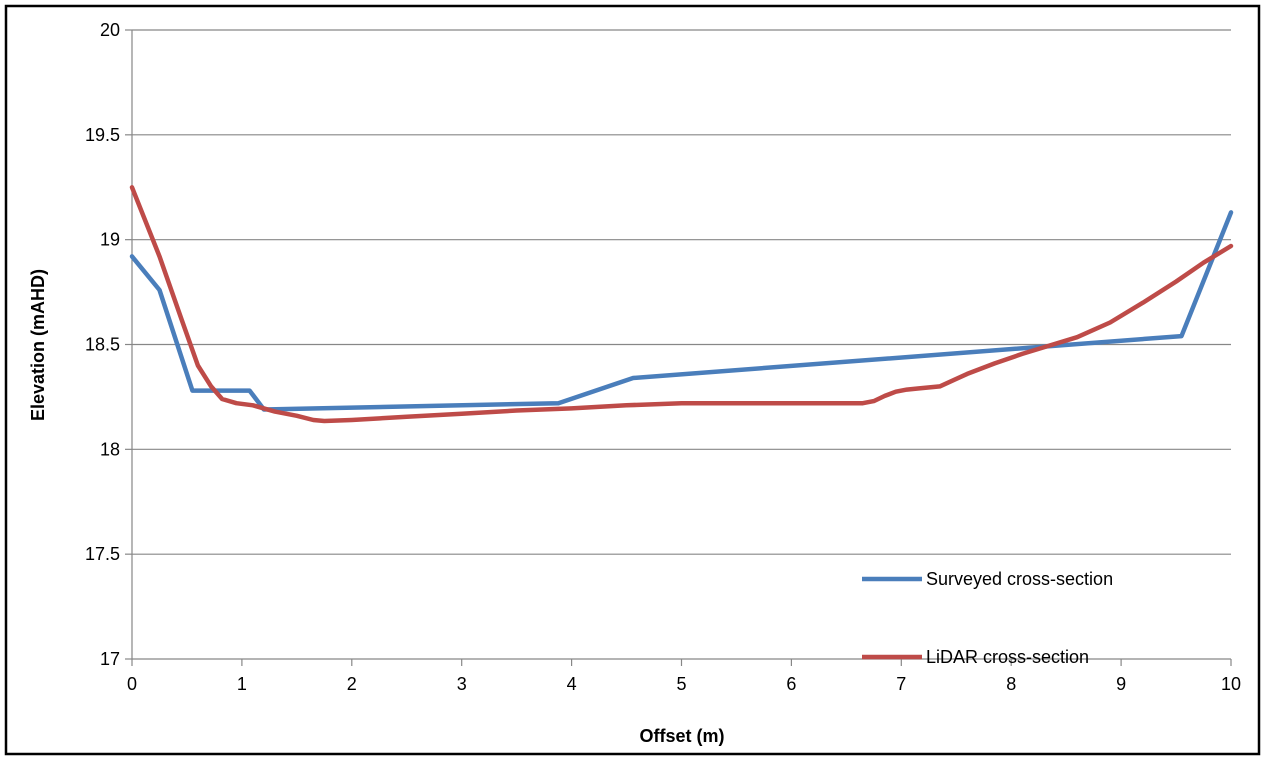 The width and height of the screenshot is (1265, 760). I want to click on x-tick-label: 10, so click(1231, 684).